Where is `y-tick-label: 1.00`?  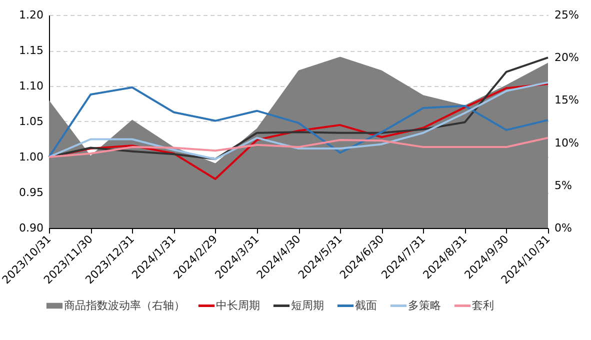
y-tick-label: 1.00 is located at coordinates (31, 157).